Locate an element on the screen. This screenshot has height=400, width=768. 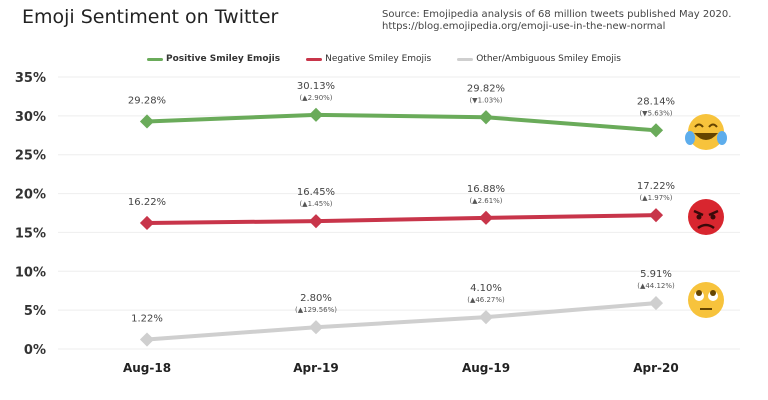
data-label: 29.82% is located at coordinates (486, 88).